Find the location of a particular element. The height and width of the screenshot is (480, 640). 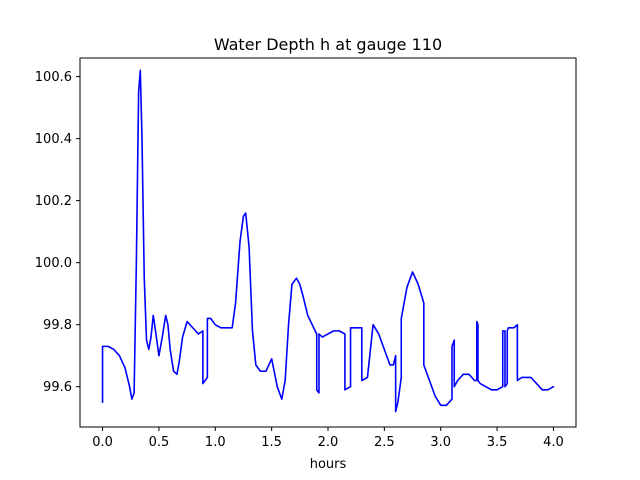

x-tick-label: 2.5 is located at coordinates (384, 442).